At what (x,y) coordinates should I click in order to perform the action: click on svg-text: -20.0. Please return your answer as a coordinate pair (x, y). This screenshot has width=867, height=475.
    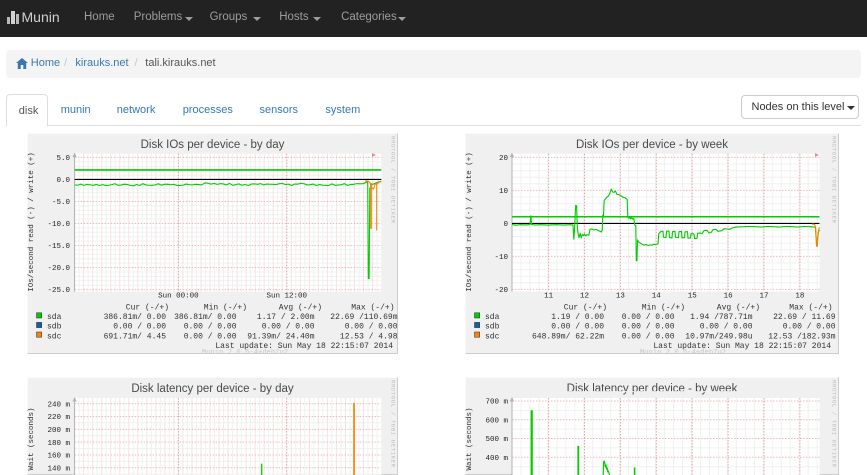
    Looking at the image, I should click on (58, 269).